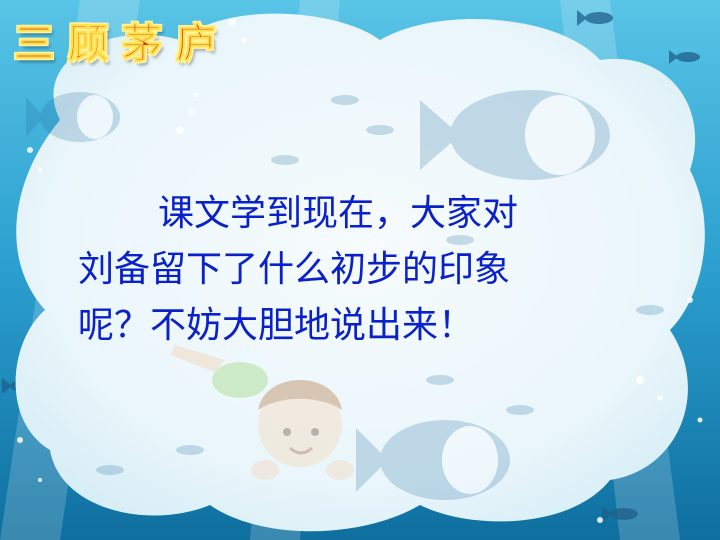 This screenshot has height=540, width=720. I want to click on diving-child-illustration, so click(262, 412).